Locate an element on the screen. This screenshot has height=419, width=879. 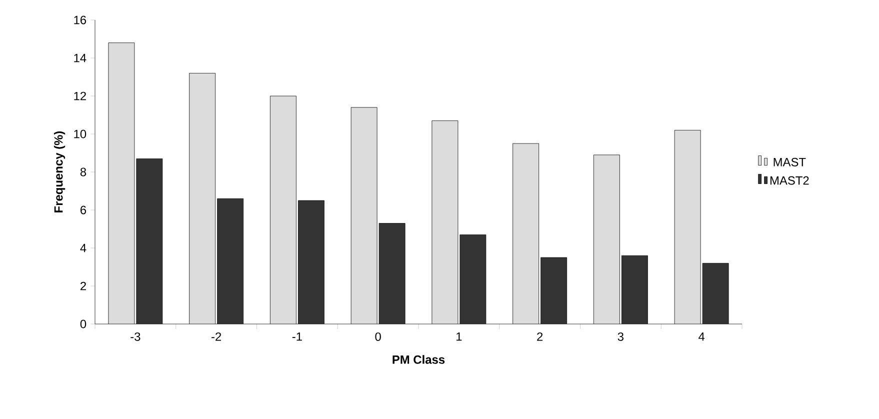
y-tick-label: 14 is located at coordinates (80, 58).